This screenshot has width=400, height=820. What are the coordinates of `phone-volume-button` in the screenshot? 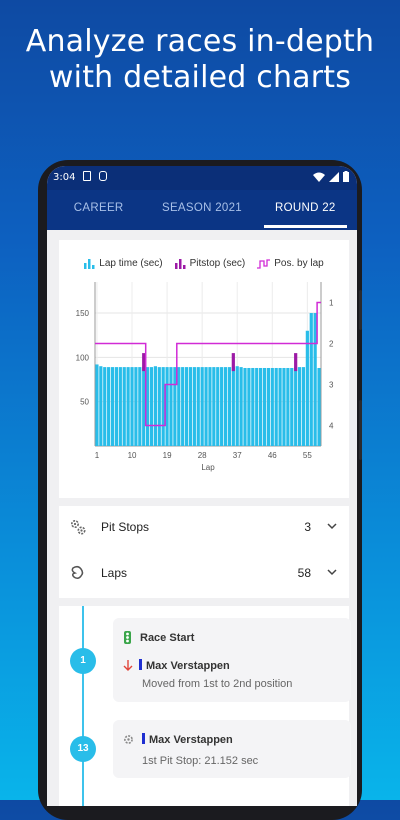 It's located at (360, 310).